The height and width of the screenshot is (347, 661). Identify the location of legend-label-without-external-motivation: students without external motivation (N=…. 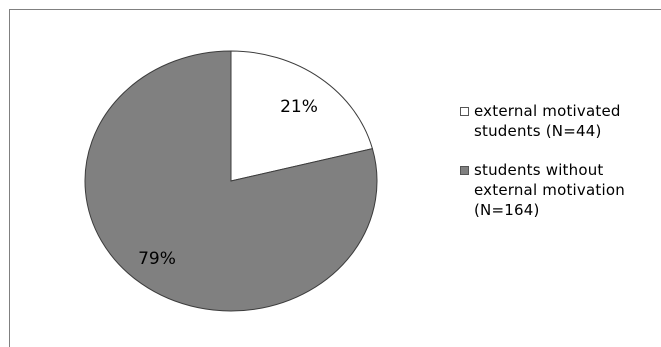
(549, 190).